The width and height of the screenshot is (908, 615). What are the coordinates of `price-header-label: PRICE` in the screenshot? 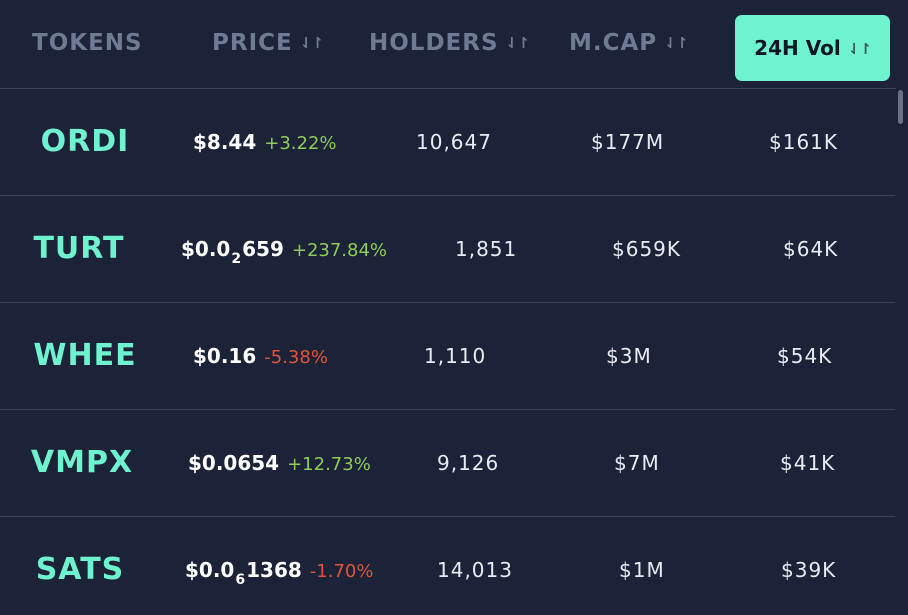 It's located at (252, 43).